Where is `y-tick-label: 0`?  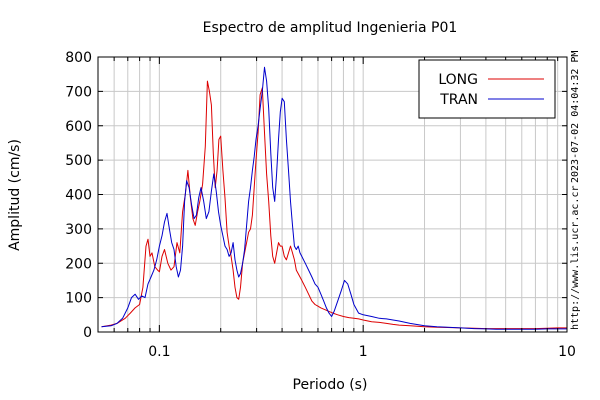
y-tick-label: 0 is located at coordinates (87, 333).